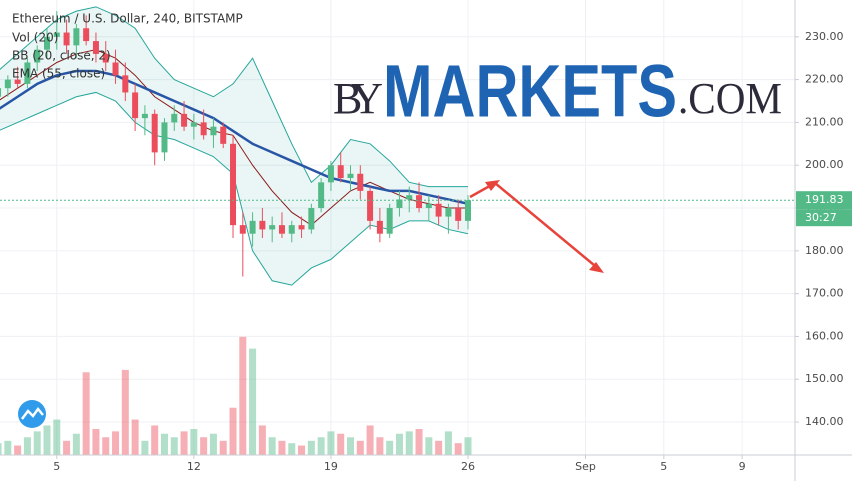 The image size is (852, 481). I want to click on y-tick-label: 170.00, so click(824, 293).